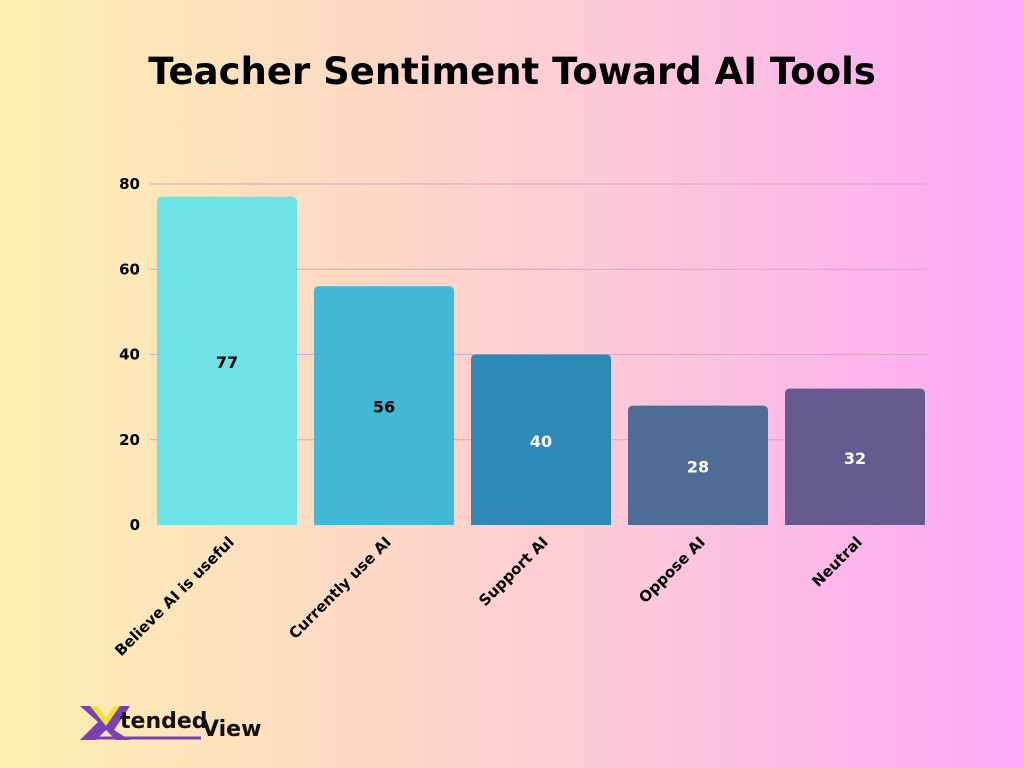 The width and height of the screenshot is (1024, 768). I want to click on x-tick-label: Believe AI is useful, so click(174, 596).